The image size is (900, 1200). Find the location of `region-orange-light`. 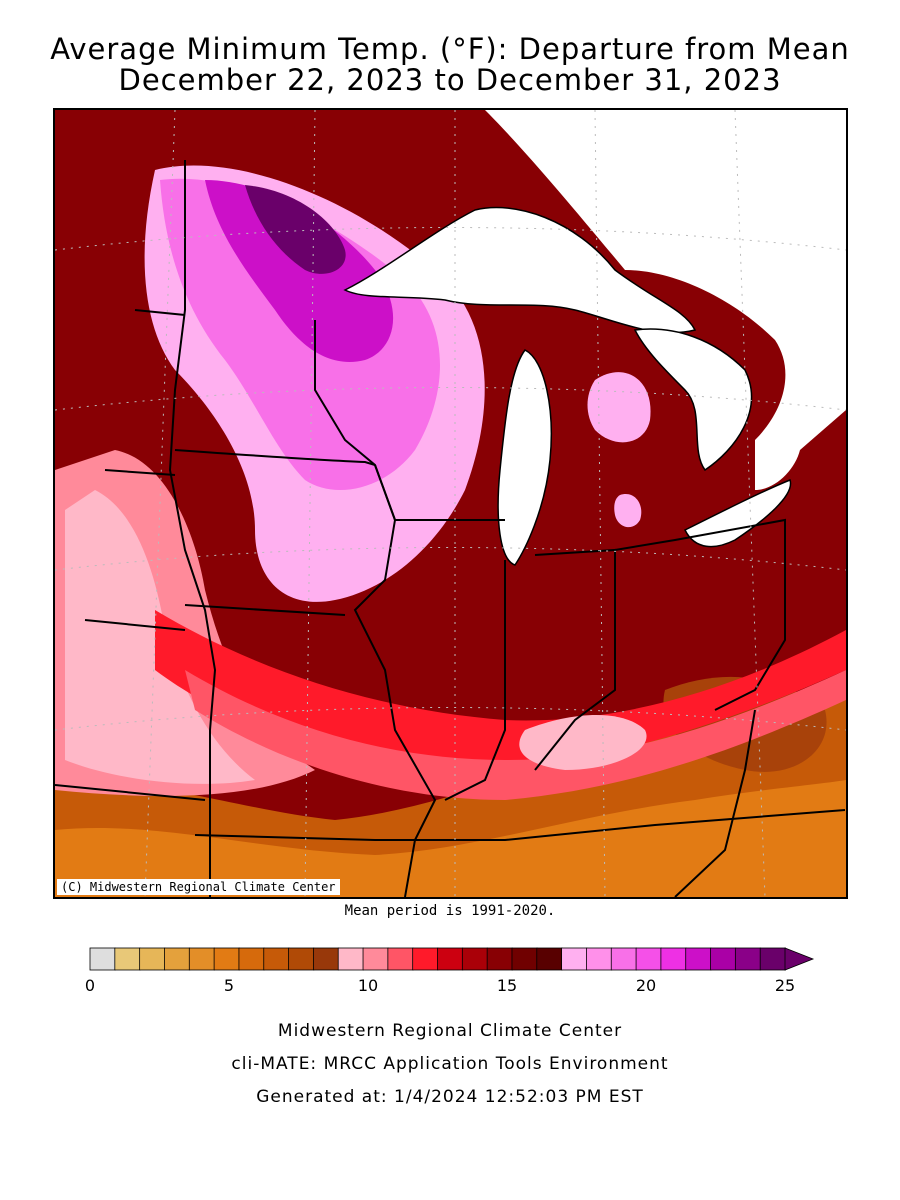

region-orange-light is located at coordinates (450, 838).